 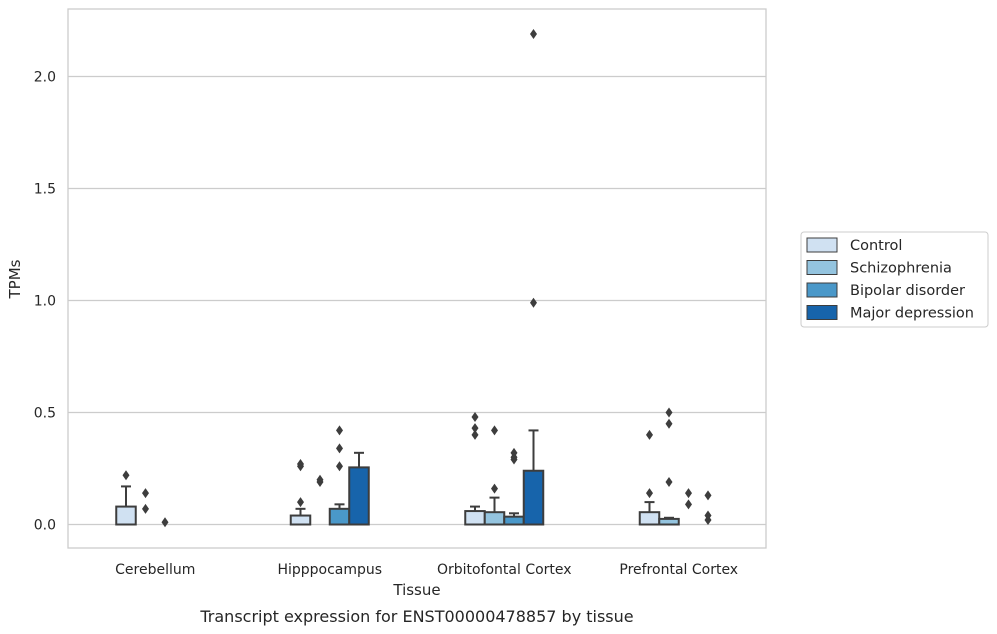 I want to click on legend-label: Bipolar disorder, so click(x=907, y=291).